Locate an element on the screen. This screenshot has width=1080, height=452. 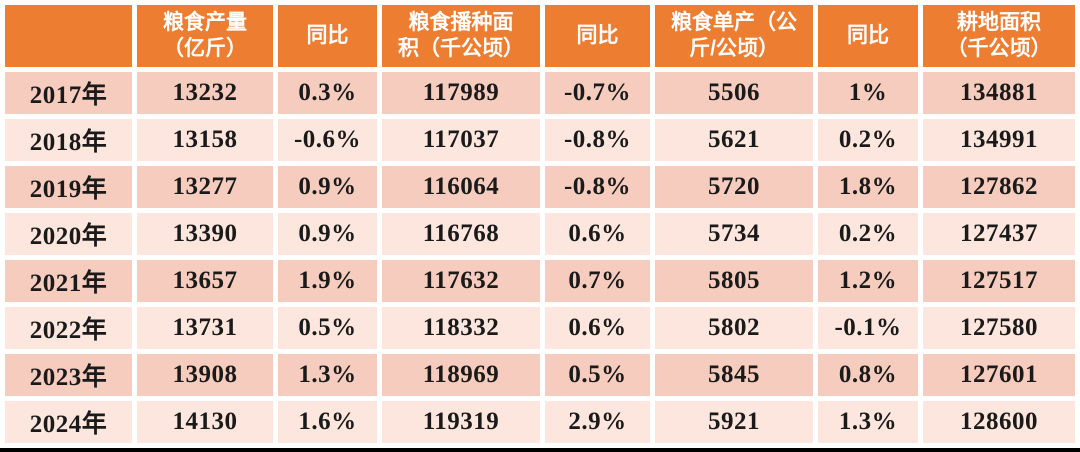
value-cell: 127580 is located at coordinates (999, 328).